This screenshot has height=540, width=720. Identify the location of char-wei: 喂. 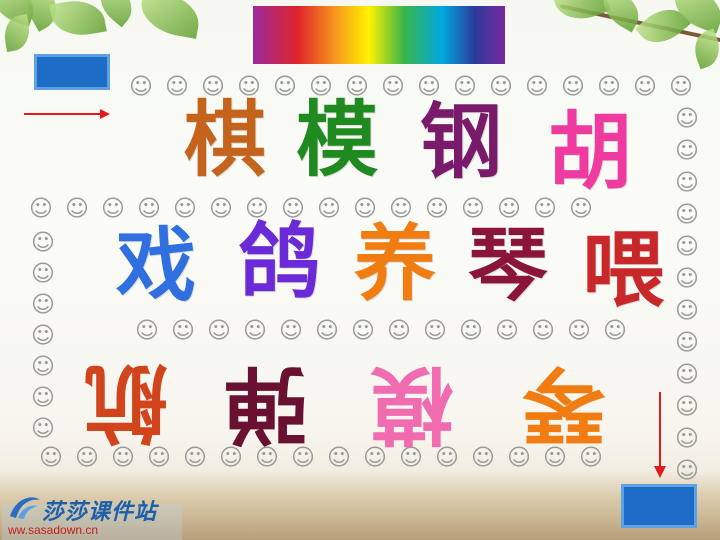
(623, 270).